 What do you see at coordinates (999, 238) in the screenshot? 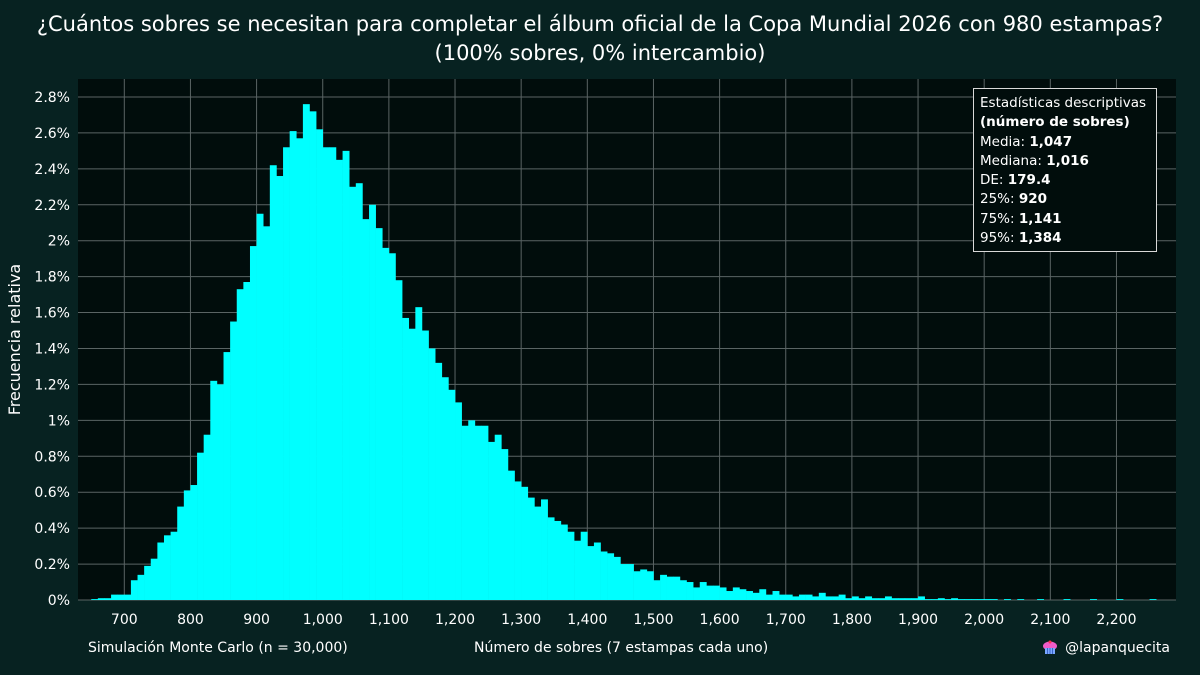
I see `stats-label: 95%:` at bounding box center [999, 238].